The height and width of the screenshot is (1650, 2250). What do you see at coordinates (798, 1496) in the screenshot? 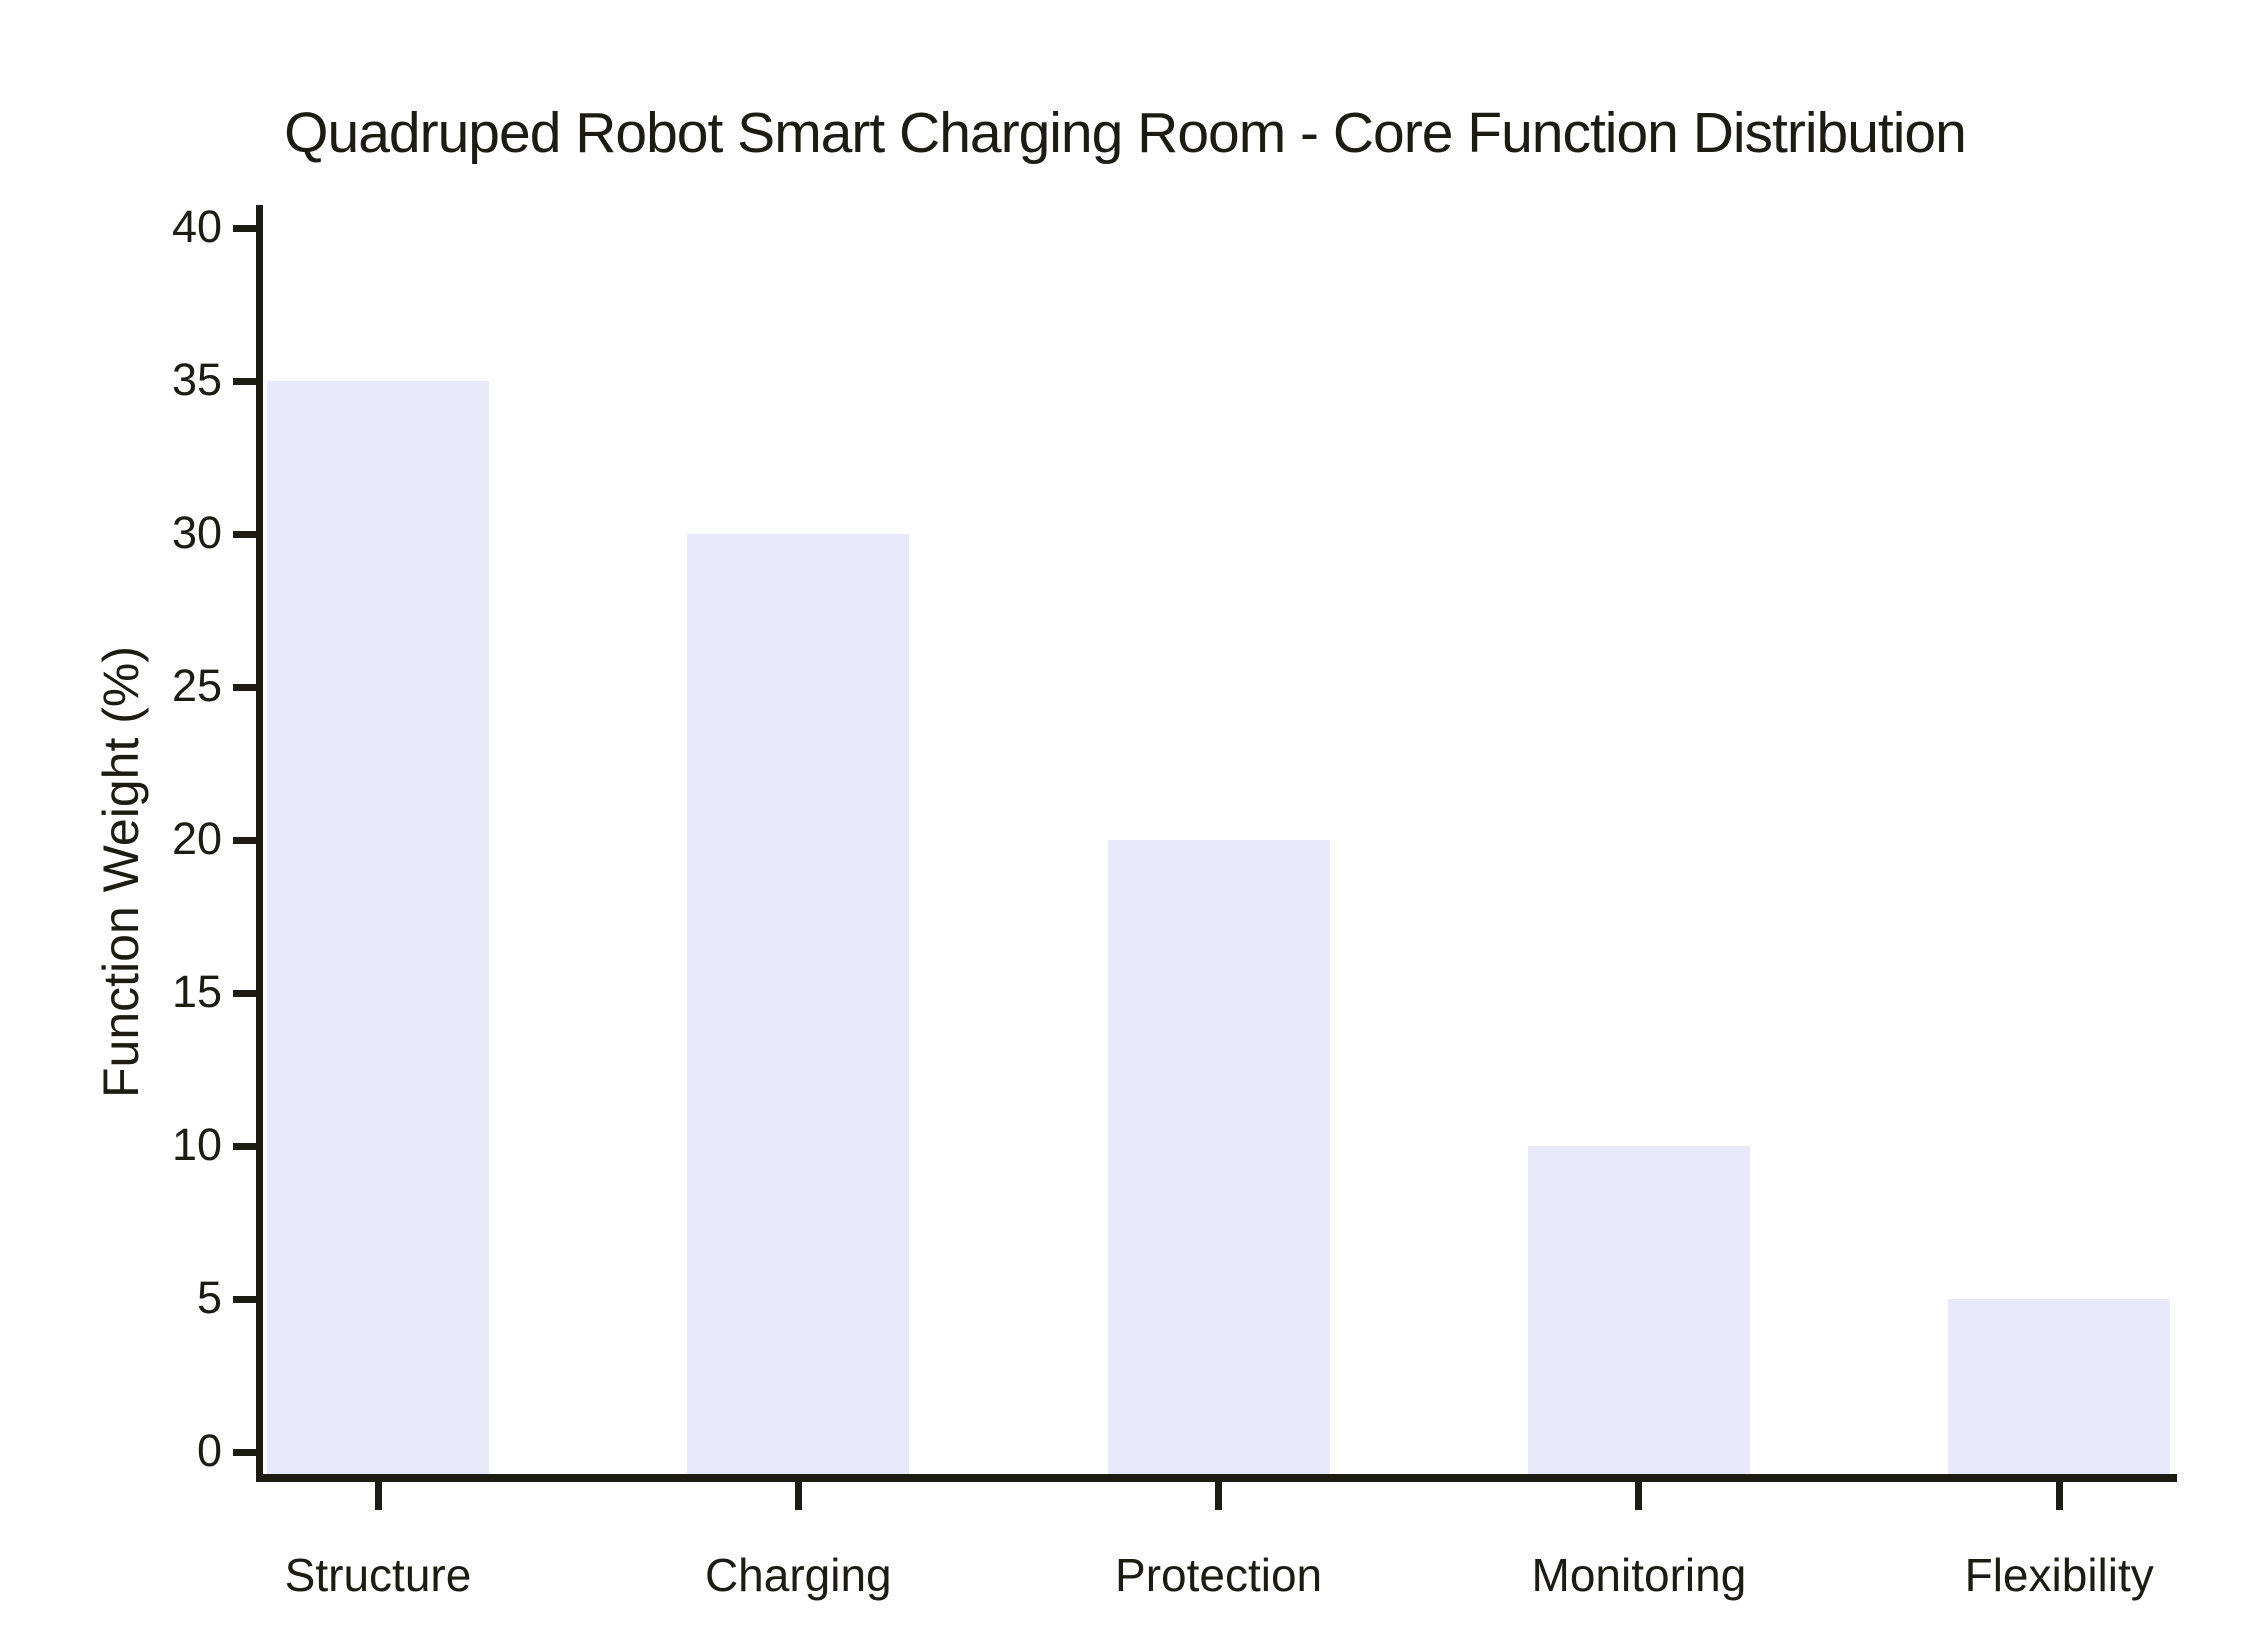
I see `x-tick-charging` at bounding box center [798, 1496].